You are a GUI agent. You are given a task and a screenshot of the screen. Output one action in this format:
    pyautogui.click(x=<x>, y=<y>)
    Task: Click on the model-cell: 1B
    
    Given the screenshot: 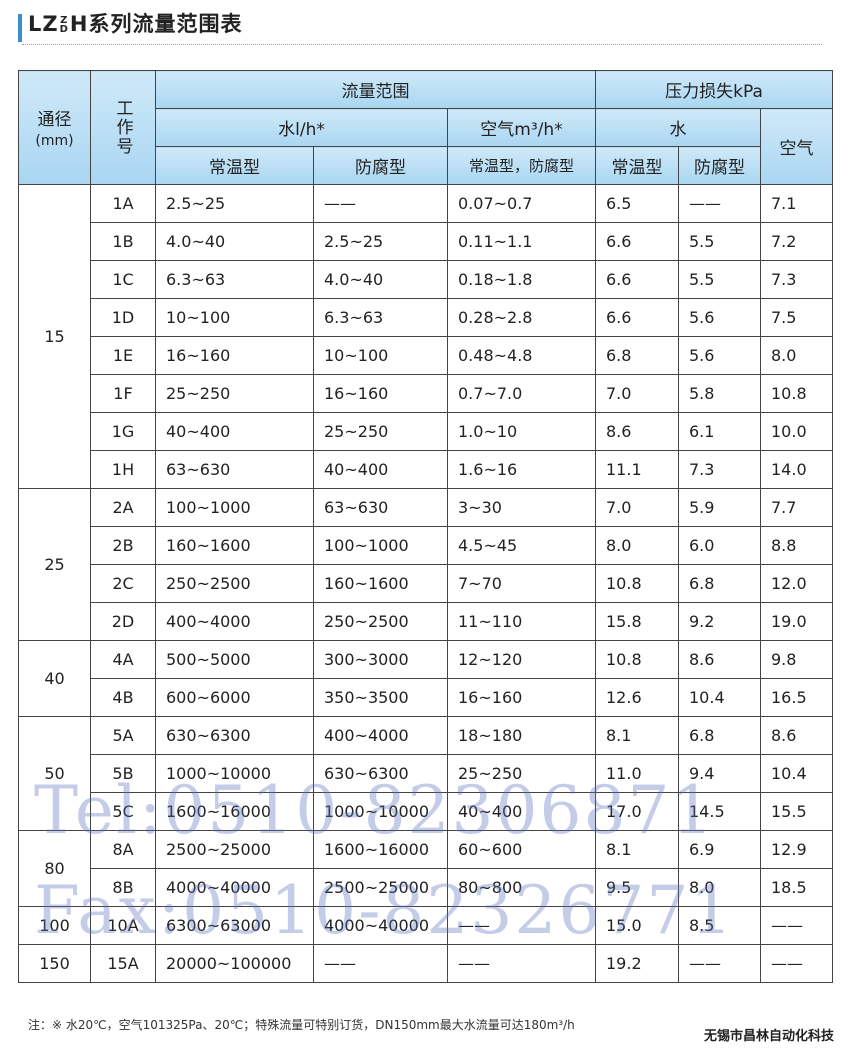 What is the action you would take?
    pyautogui.click(x=123, y=241)
    